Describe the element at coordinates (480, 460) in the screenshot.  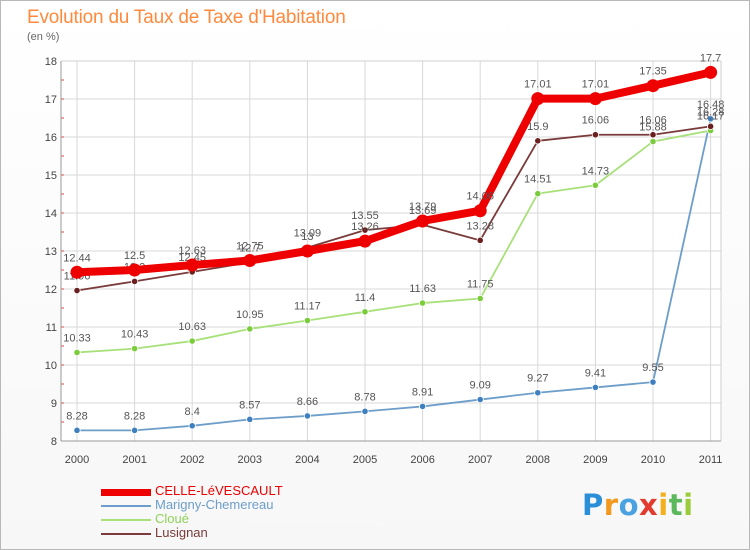
I see `x-tick-label: 2007` at that location.